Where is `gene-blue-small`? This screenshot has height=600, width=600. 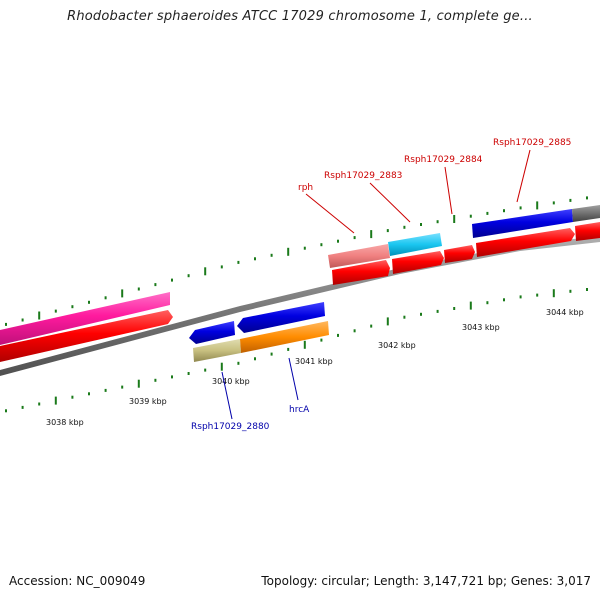 gene-blue-small is located at coordinates (212, 332).